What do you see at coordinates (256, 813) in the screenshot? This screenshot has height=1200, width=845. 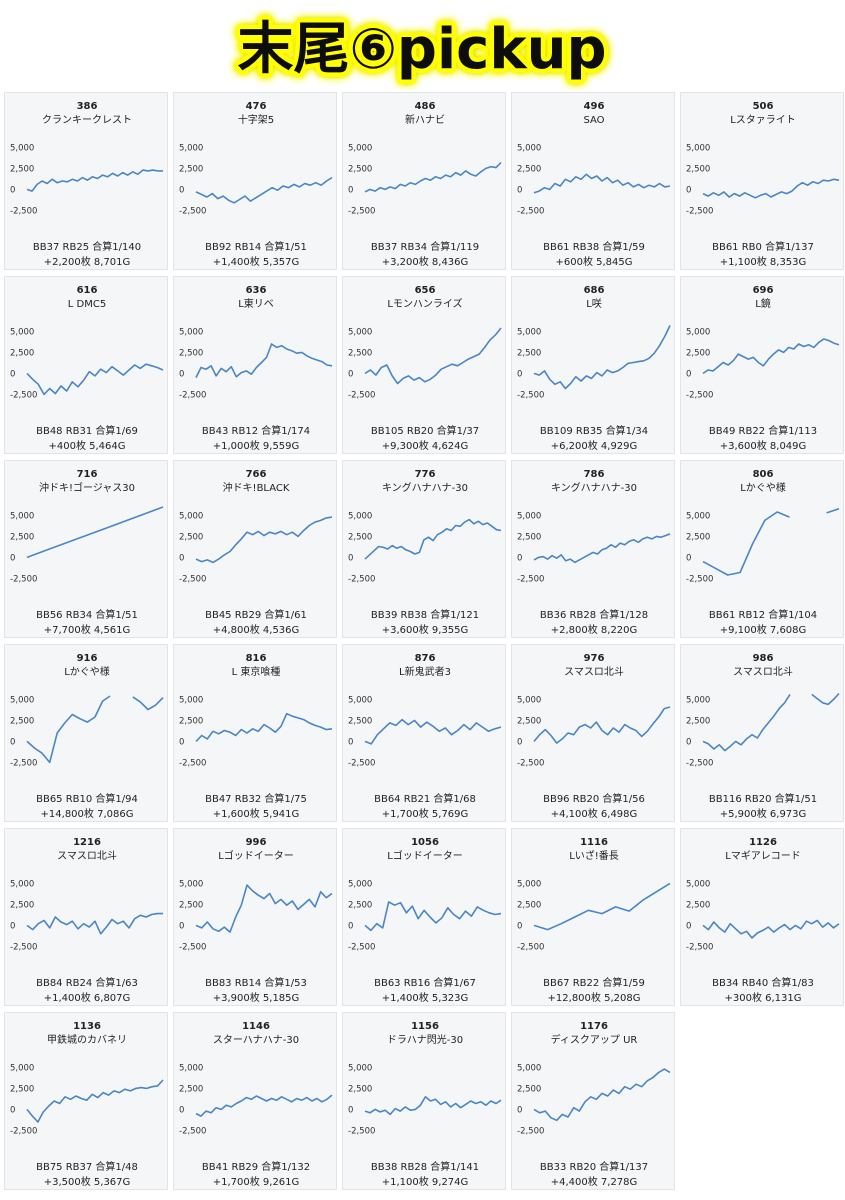 I see `result-summary: +1,600枚 5,941G` at bounding box center [256, 813].